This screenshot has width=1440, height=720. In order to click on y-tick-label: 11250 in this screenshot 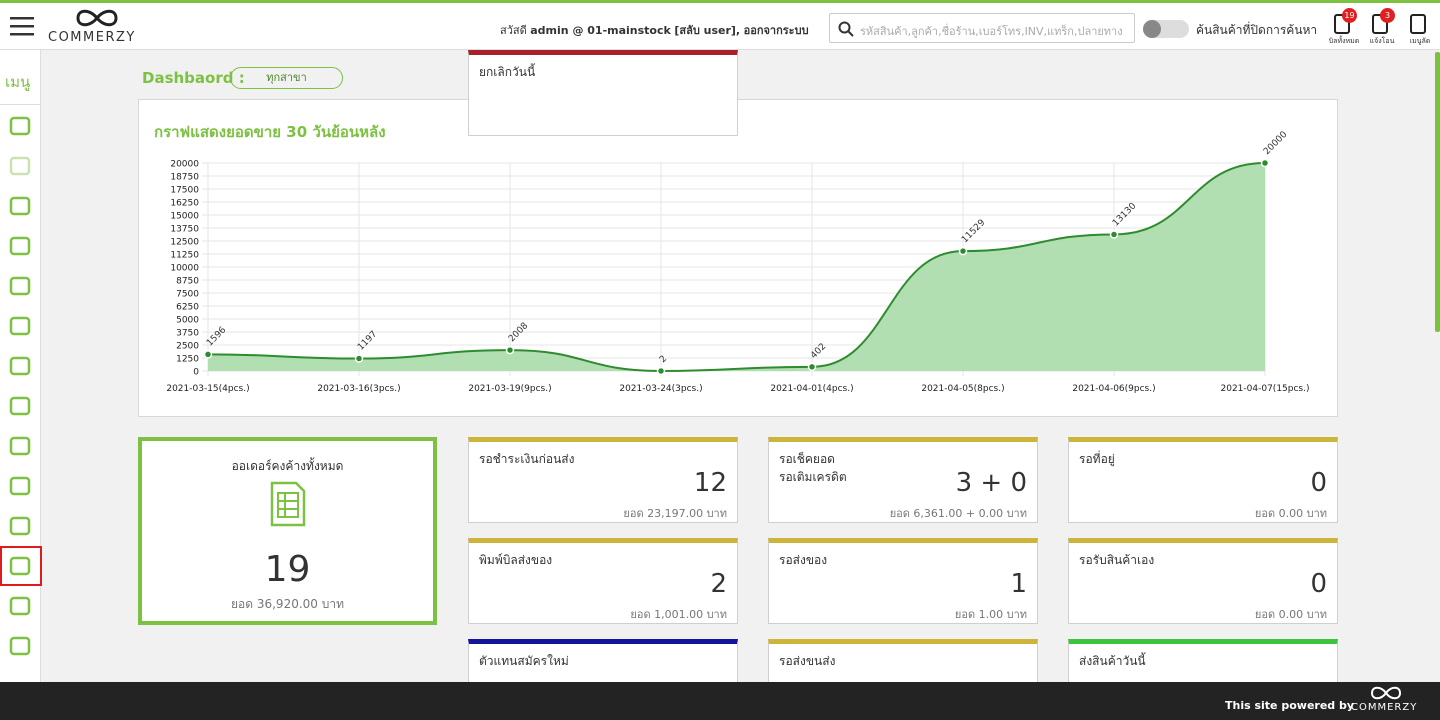, I will do `click(184, 256)`.